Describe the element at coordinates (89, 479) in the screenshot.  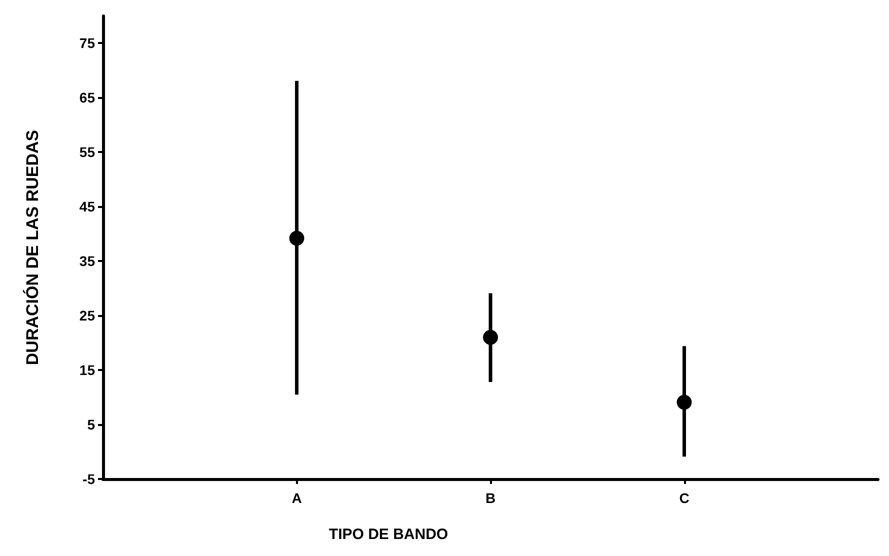
I see `y-tick-label: -5` at that location.